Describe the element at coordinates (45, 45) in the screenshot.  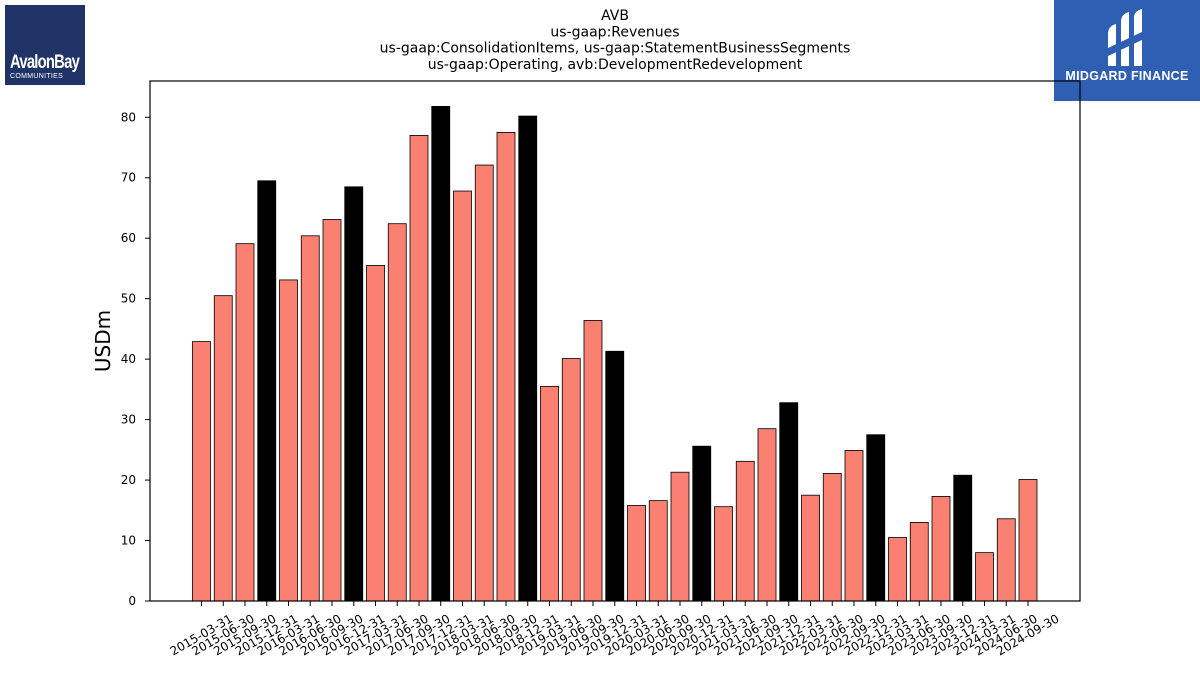
I see `avalonbay-logo: AvalonBay COMMUNITIES` at that location.